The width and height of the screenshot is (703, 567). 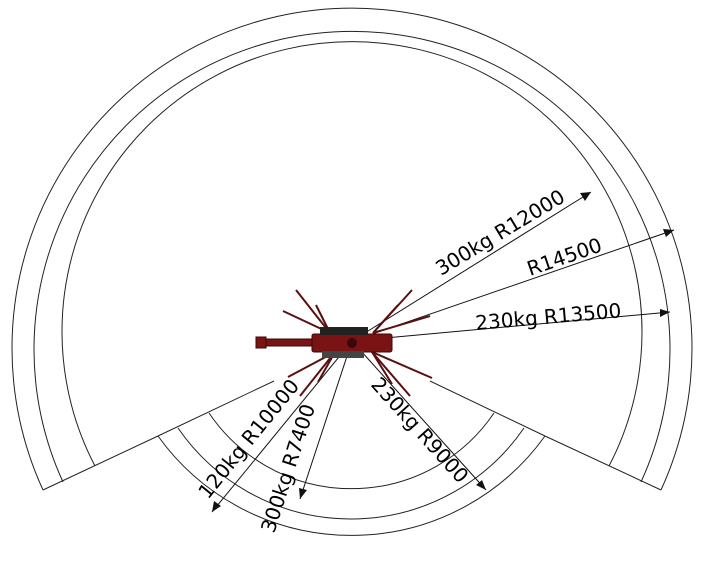 I want to click on rear-edge-left, so click(x=216, y=408).